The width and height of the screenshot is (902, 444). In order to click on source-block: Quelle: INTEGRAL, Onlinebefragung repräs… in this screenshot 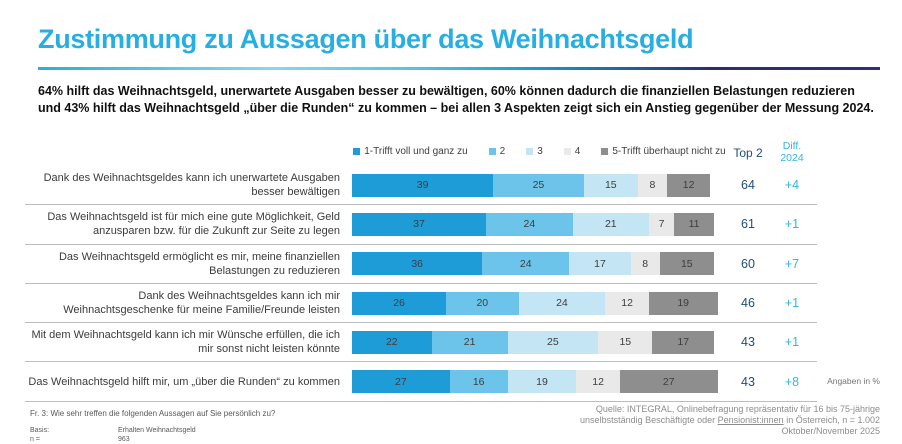, I will do `click(730, 420)`.